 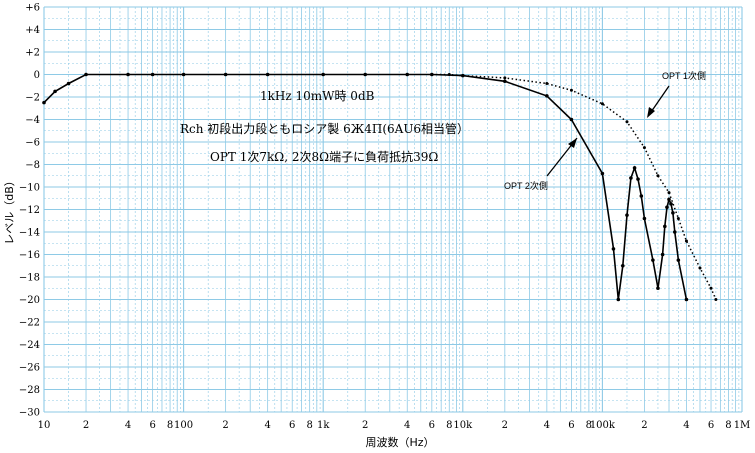 I want to click on y-tick-label: −18, so click(x=29, y=278).